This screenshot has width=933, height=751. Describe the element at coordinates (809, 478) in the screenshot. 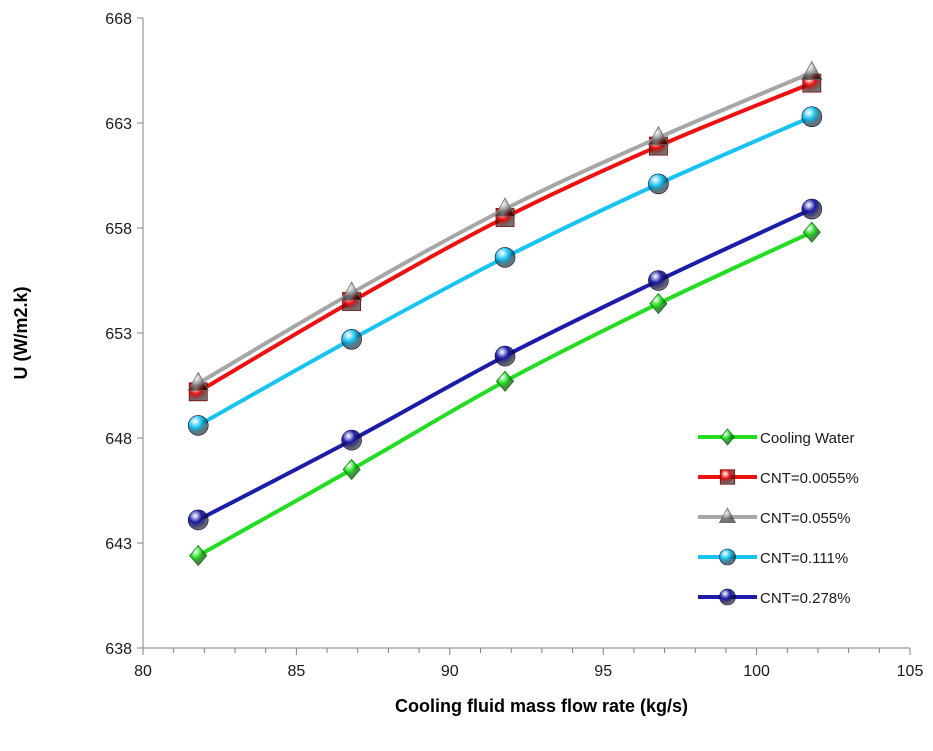

I see `legend-label: CNT=0.0055%` at that location.